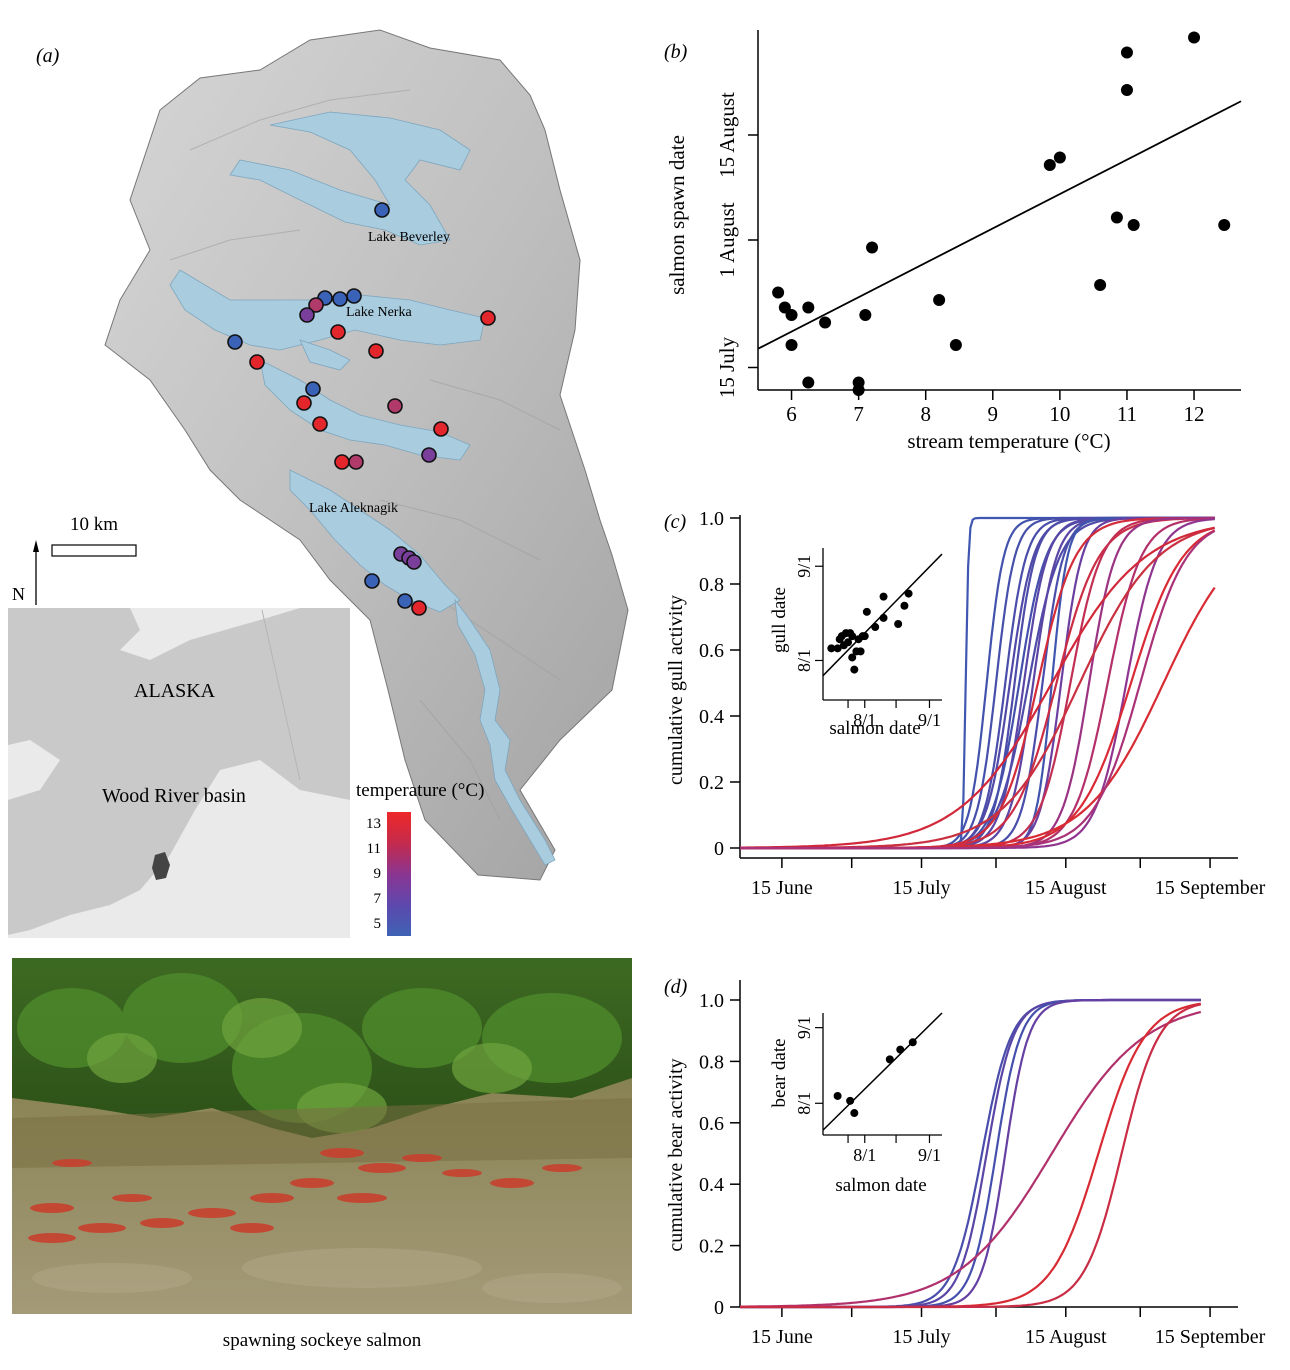 The image size is (1290, 1370). I want to click on legend-colorbar, so click(399, 874).